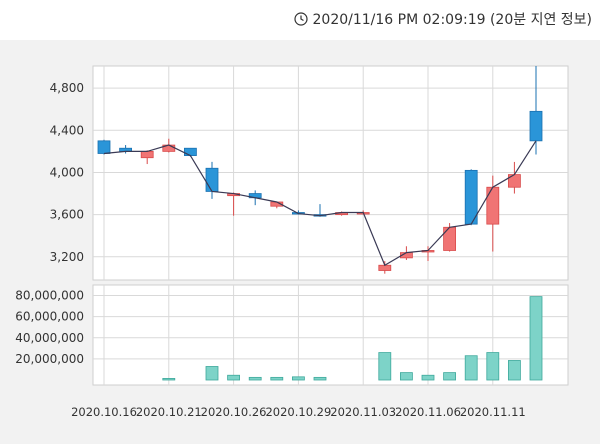 The width and height of the screenshot is (600, 444). I want to click on volume-bars, so click(352, 338).